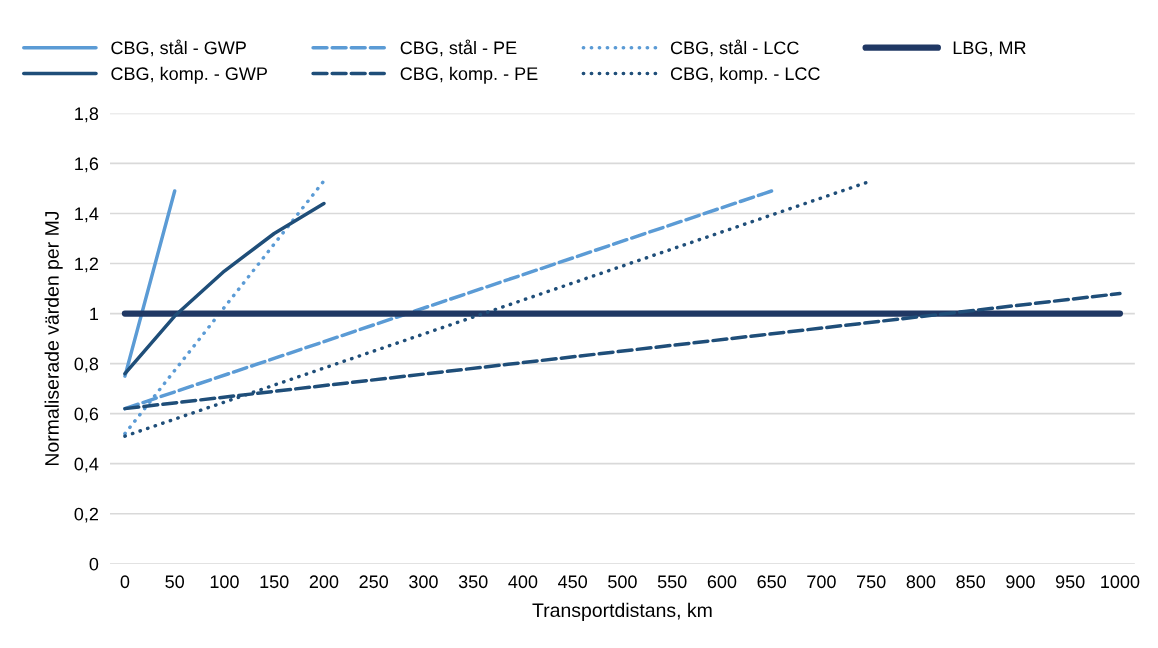 The width and height of the screenshot is (1158, 648). Describe the element at coordinates (324, 582) in the screenshot. I see `x-tick-label: 200` at that location.